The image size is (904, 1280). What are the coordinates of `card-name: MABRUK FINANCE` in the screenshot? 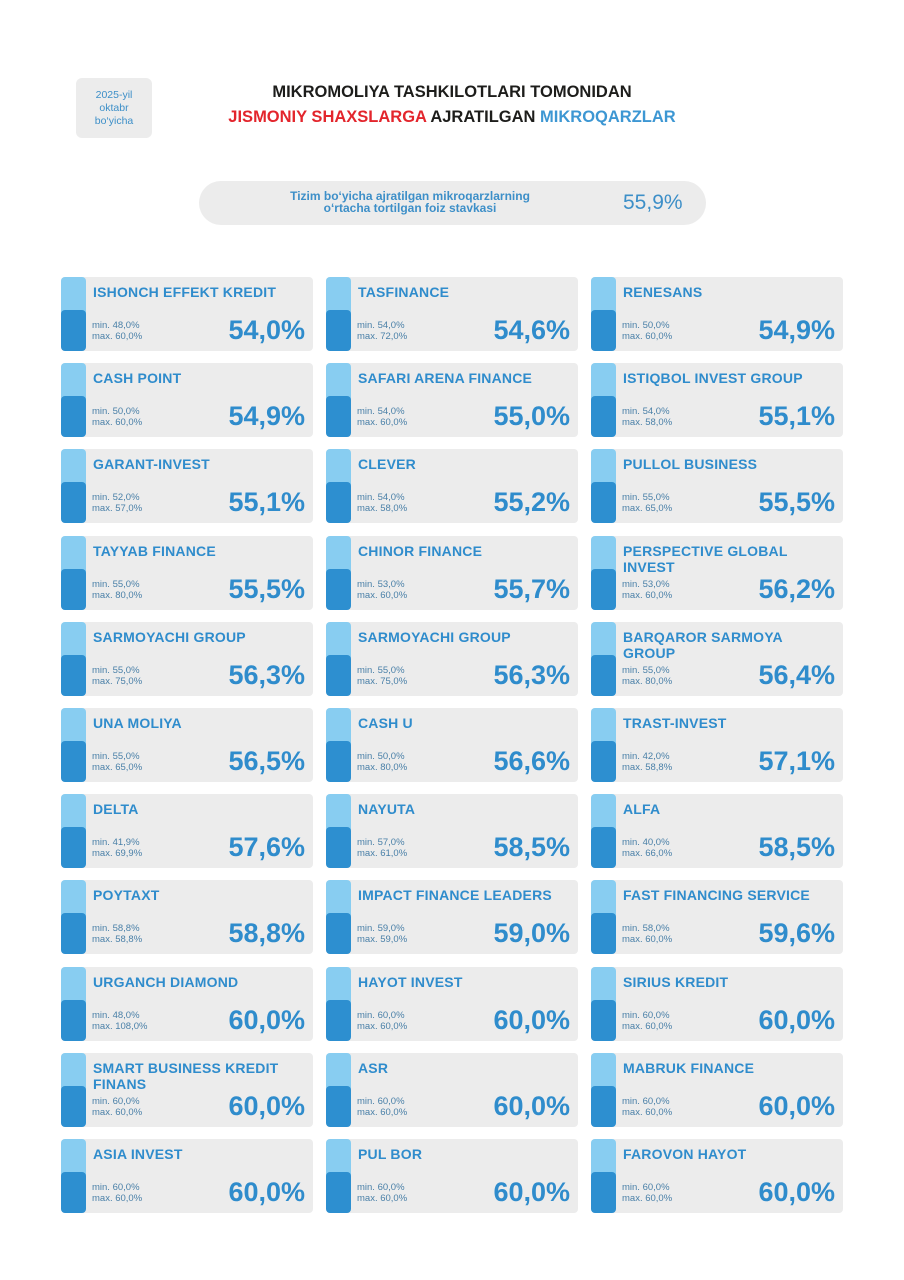 It's located at (689, 1067).